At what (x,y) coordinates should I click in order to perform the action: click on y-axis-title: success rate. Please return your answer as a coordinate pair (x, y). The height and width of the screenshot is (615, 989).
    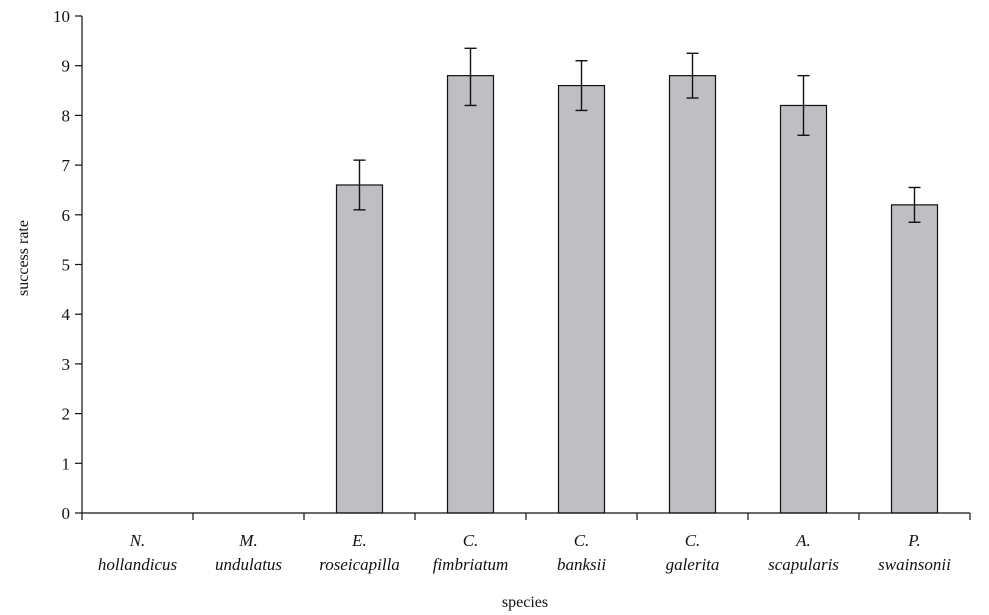
    Looking at the image, I should click on (23, 258).